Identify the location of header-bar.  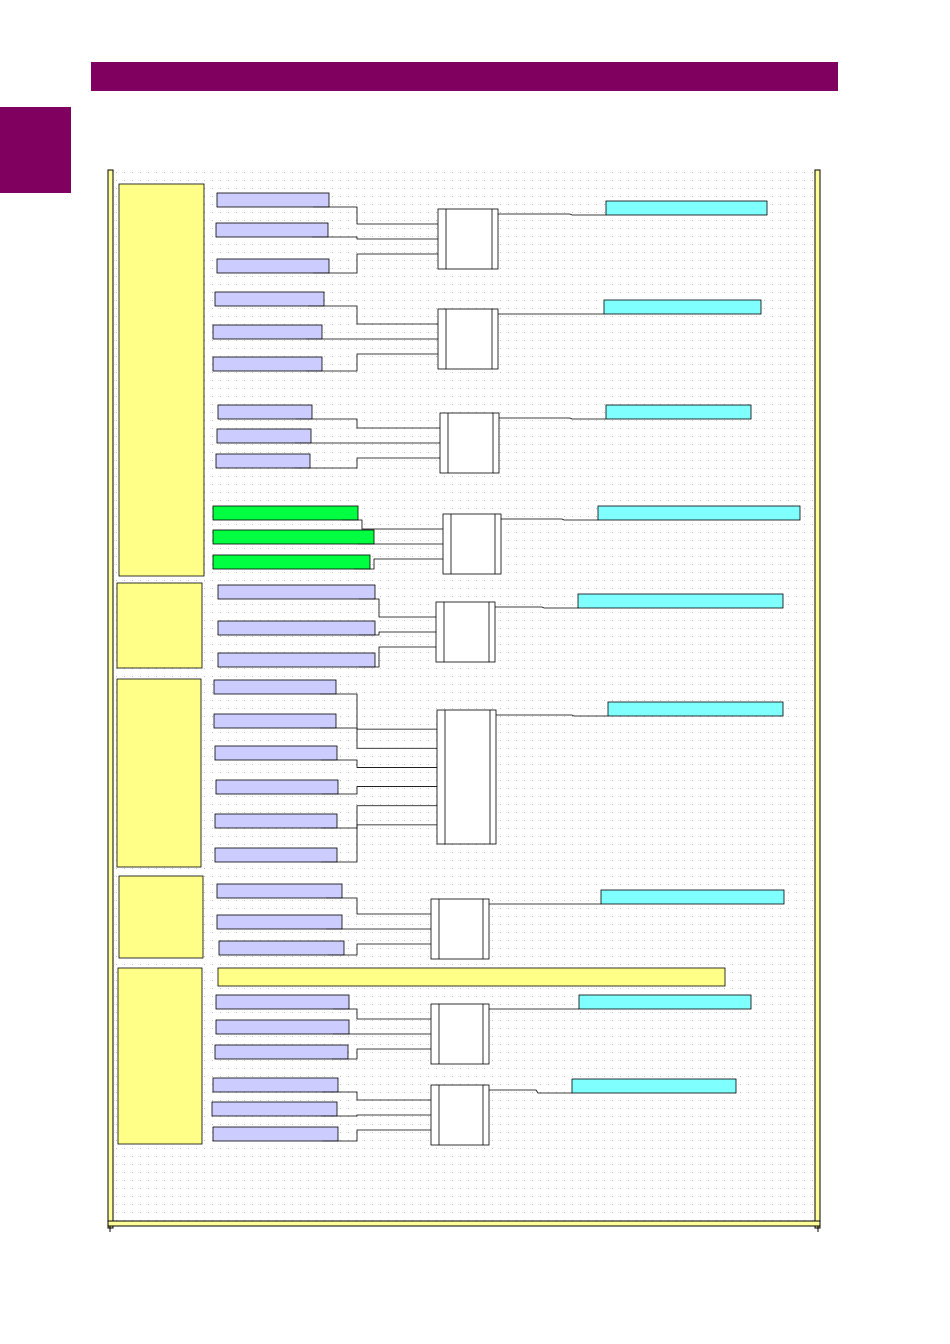
(464, 76).